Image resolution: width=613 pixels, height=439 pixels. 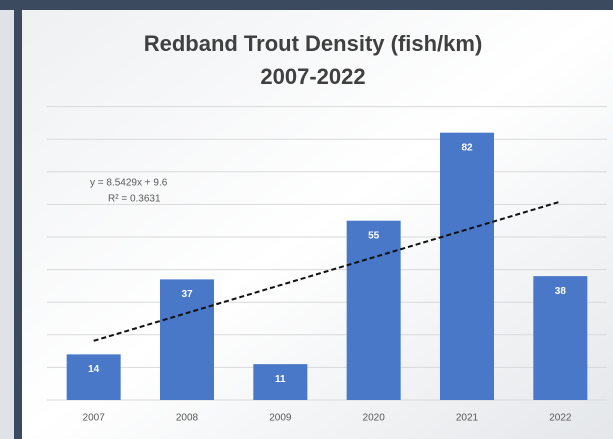 I want to click on trendline-r-squared: R² = 0.3631, so click(x=134, y=199).